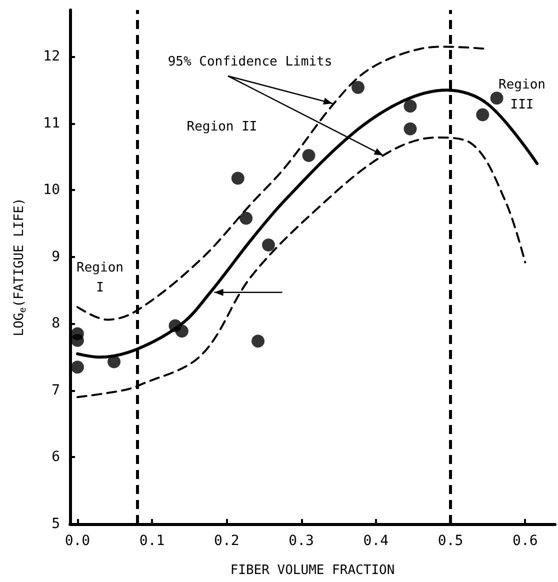  Describe the element at coordinates (56, 524) in the screenshot. I see `y-tick-label: 5` at that location.